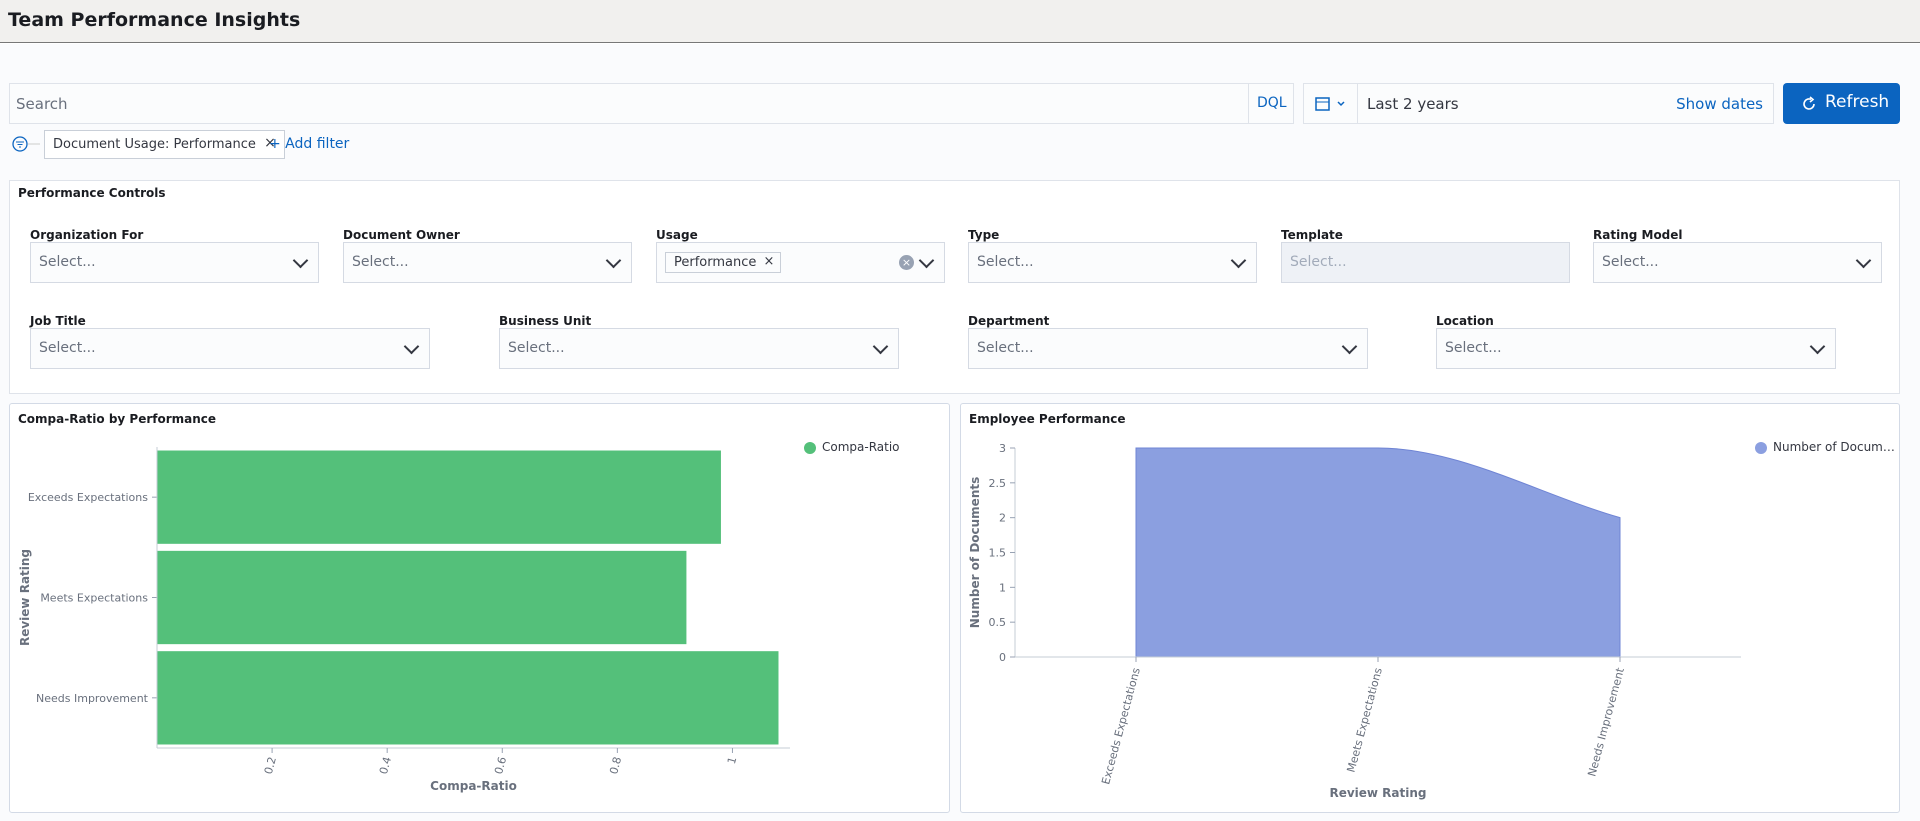 The height and width of the screenshot is (821, 1920). What do you see at coordinates (715, 262) in the screenshot?
I see `chip-text: Performance` at bounding box center [715, 262].